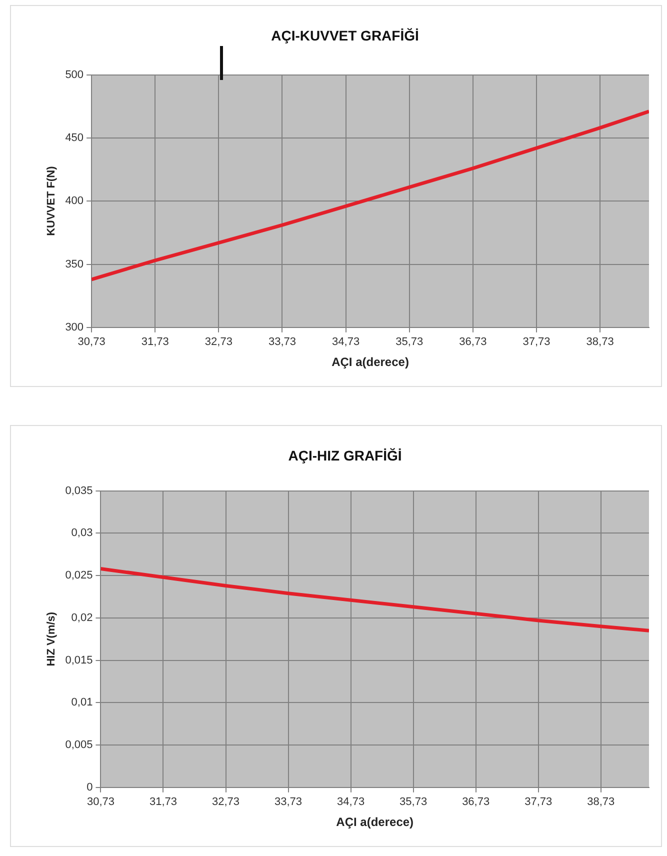 Image resolution: width=667 pixels, height=856 pixels. I want to click on y-tick-label: 350, so click(74, 264).